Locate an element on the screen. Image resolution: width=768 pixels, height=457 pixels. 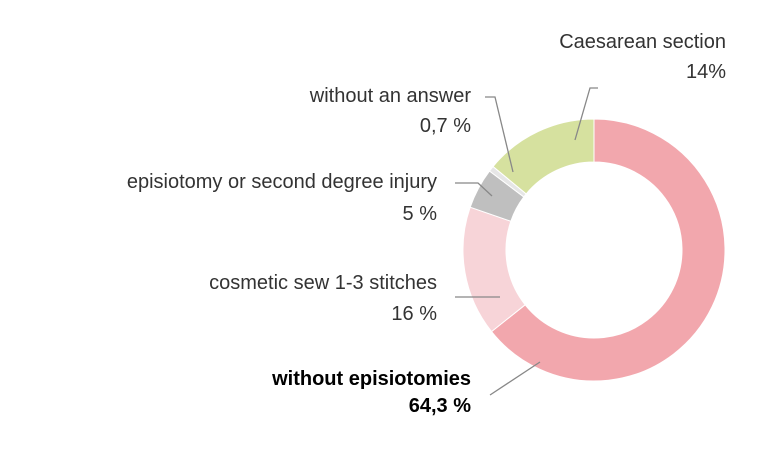
value-label: 16 % is located at coordinates (414, 314).